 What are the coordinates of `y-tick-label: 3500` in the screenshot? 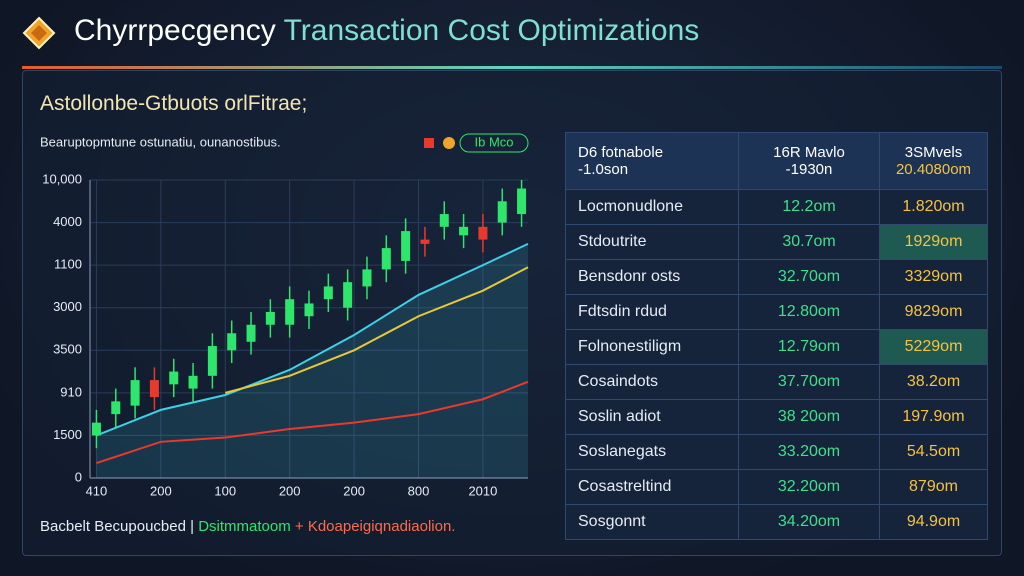 It's located at (67, 349).